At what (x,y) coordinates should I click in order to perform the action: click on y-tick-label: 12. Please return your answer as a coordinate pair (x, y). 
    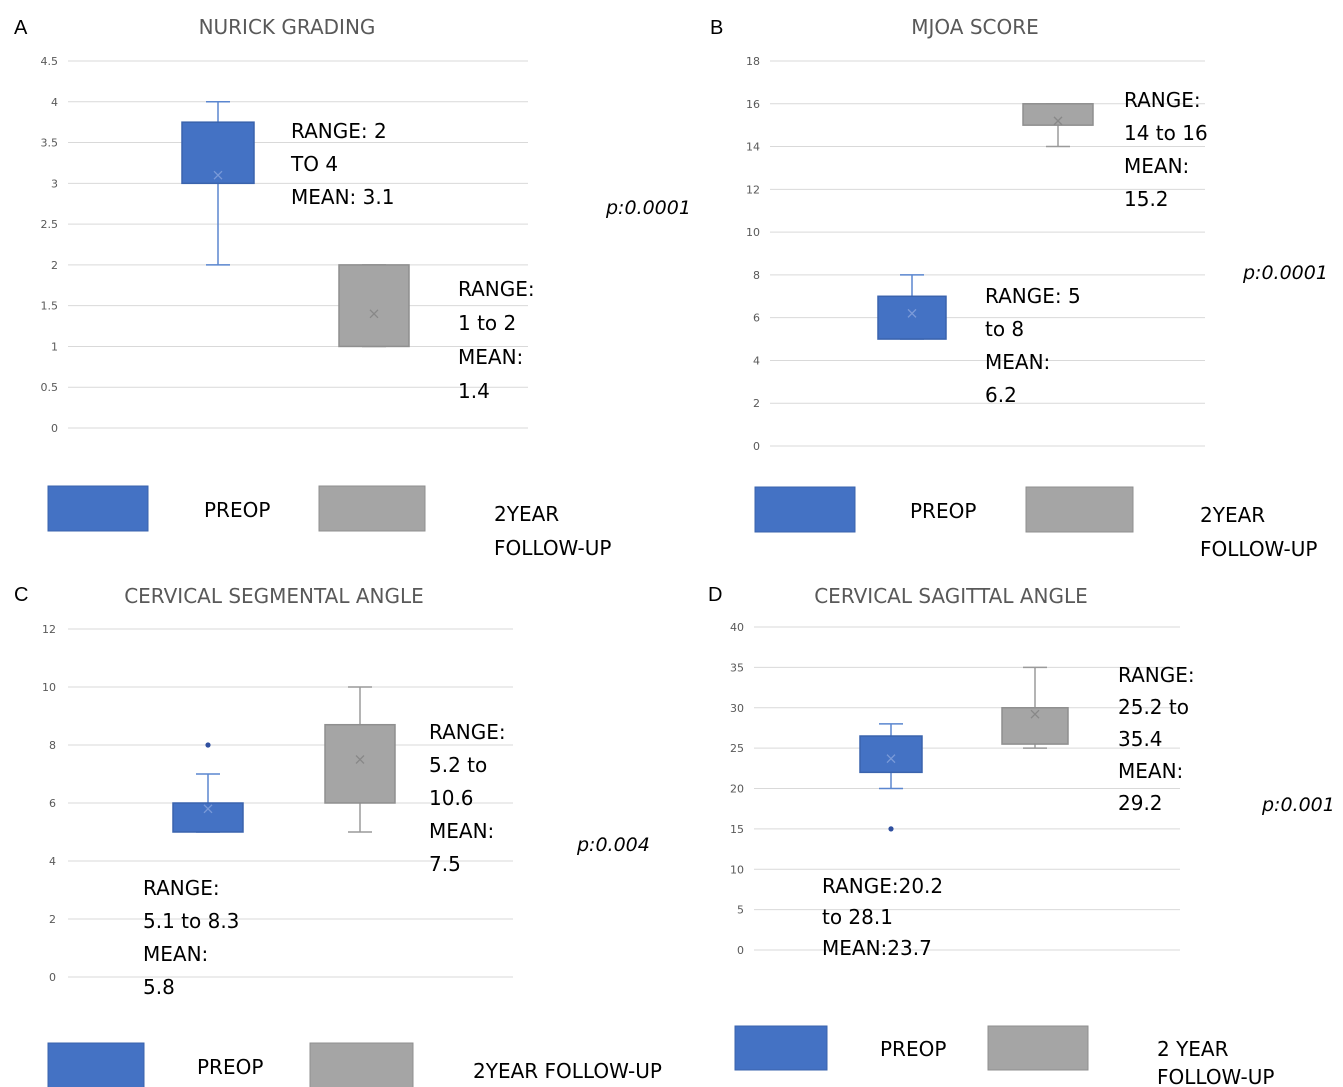
    Looking at the image, I should click on (49, 629).